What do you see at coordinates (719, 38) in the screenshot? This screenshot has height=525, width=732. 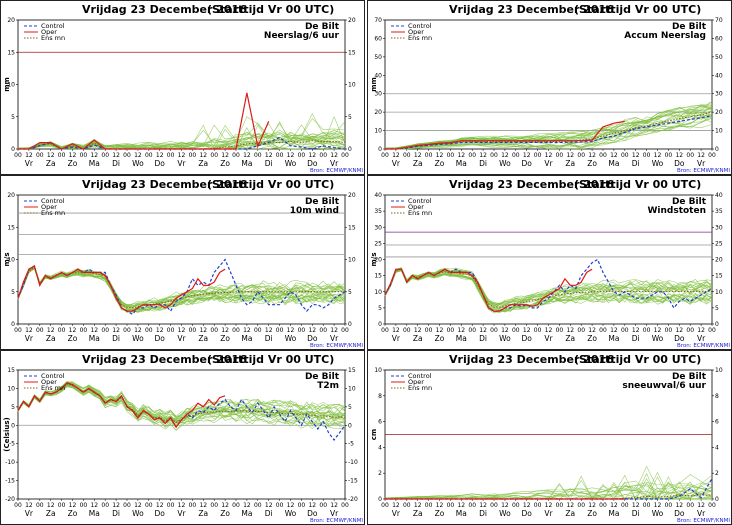 I see `y-tick-label-right: 60` at bounding box center [719, 38].